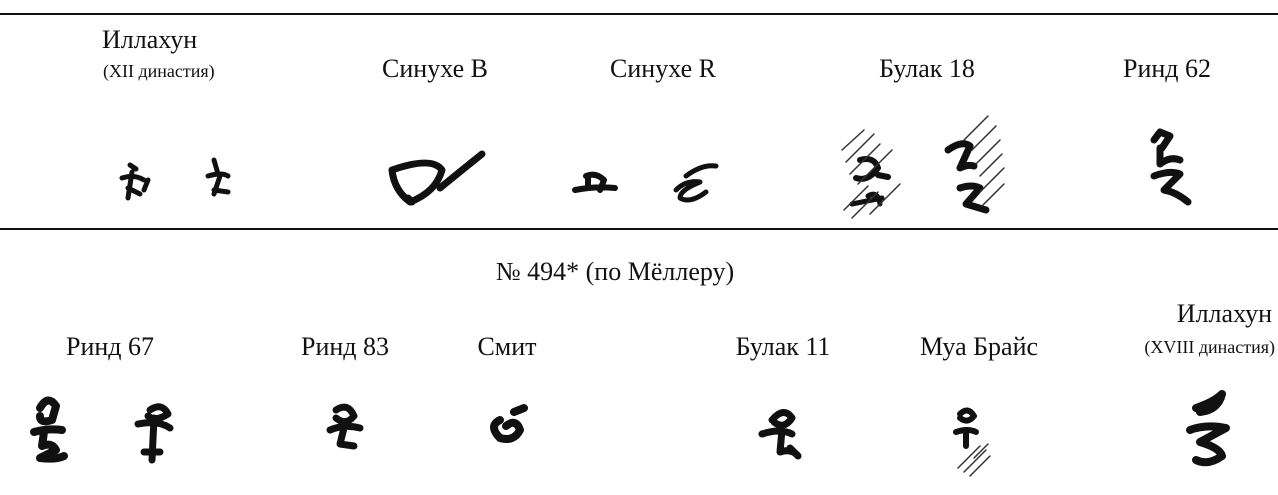  I want to click on label: Ринд 83, so click(345, 346).